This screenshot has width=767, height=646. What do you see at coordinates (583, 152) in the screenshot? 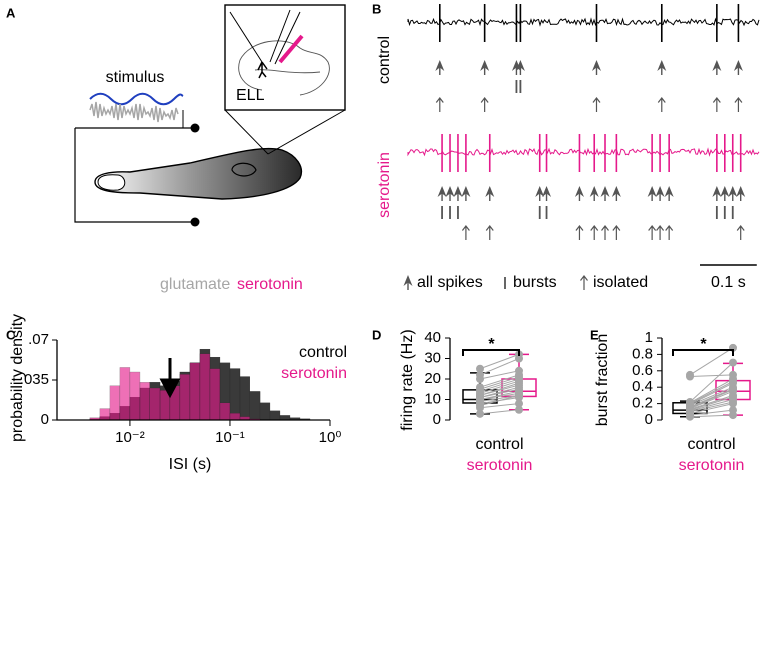
I see `trace-noise` at bounding box center [583, 152].